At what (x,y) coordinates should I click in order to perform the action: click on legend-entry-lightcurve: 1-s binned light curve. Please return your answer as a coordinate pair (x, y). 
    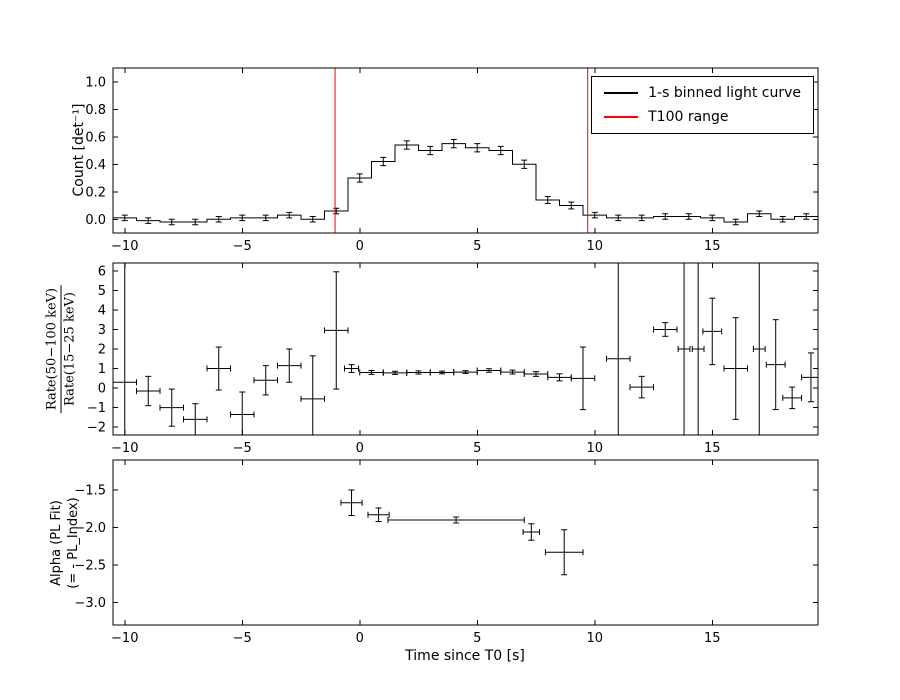
    Looking at the image, I should click on (702, 93).